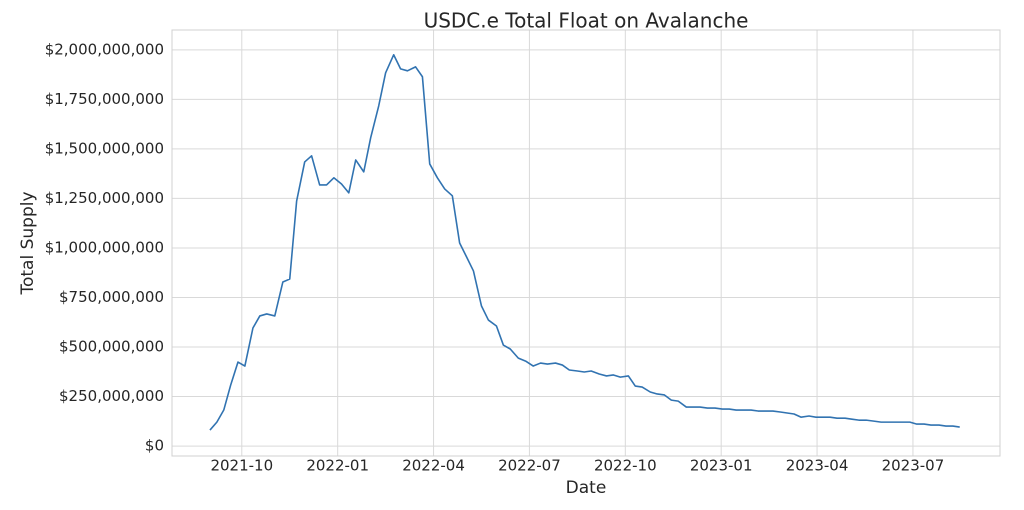  I want to click on x-tick-label: 2022-01, so click(337, 466).